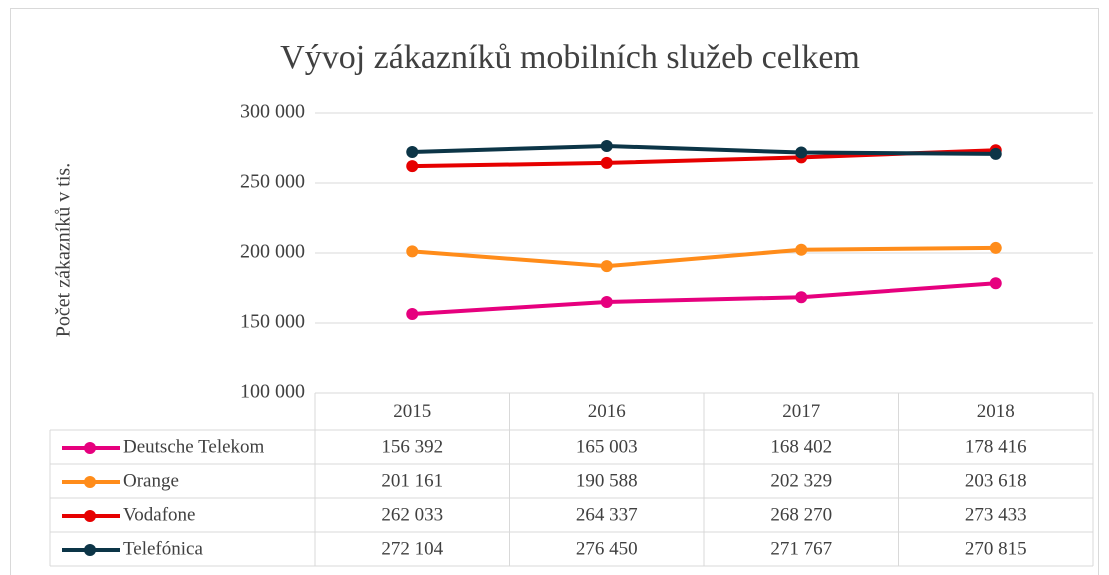  Describe the element at coordinates (801, 514) in the screenshot. I see `table-value: 268 270` at that location.